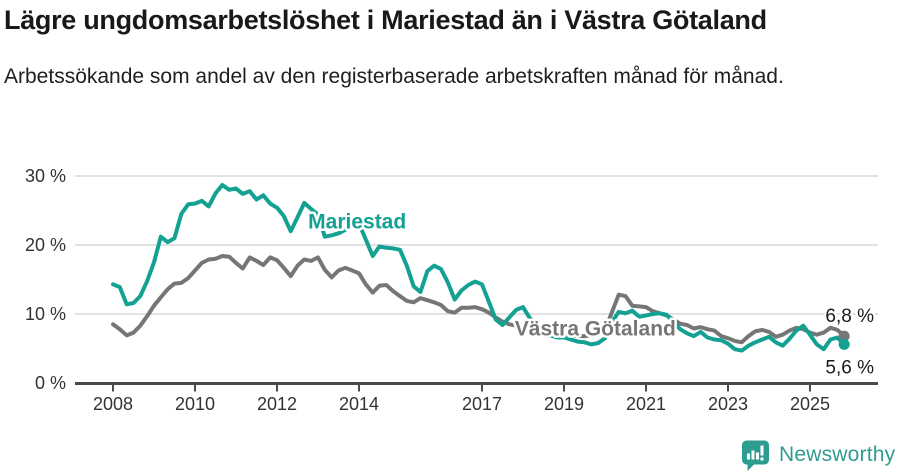 The image size is (900, 474). What do you see at coordinates (755, 455) in the screenshot?
I see `newsworthy-logo-icon` at bounding box center [755, 455].